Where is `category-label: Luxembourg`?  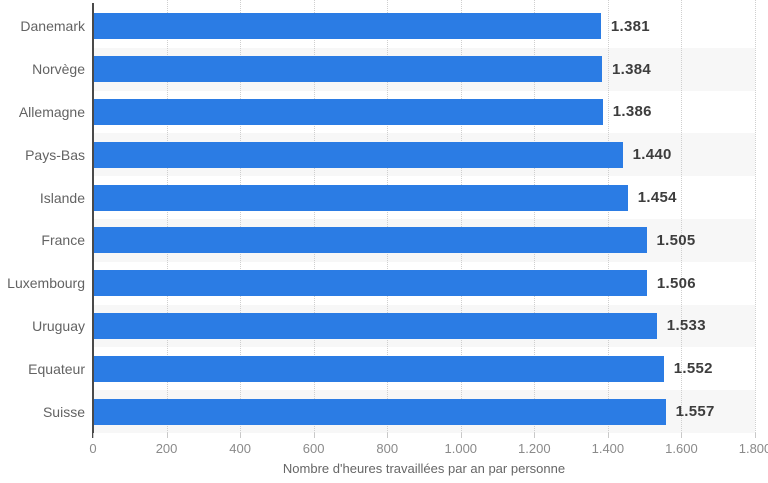
category-label: Luxembourg is located at coordinates (46, 283).